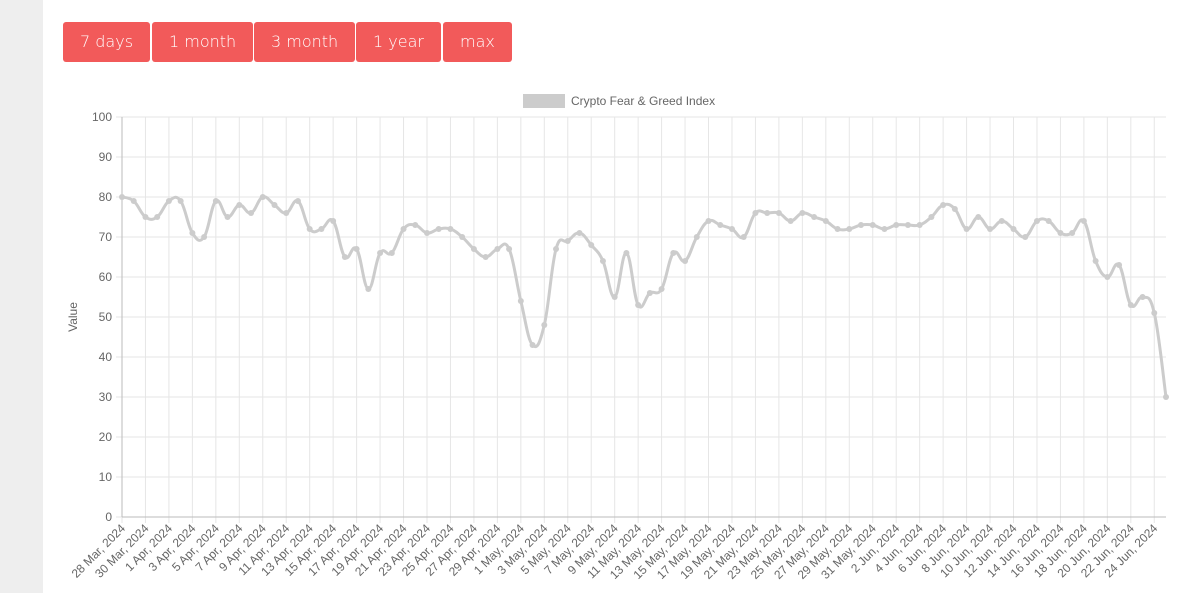 This screenshot has height=593, width=1196. I want to click on legend-label: Crypto Fear & Greed Index, so click(643, 101).